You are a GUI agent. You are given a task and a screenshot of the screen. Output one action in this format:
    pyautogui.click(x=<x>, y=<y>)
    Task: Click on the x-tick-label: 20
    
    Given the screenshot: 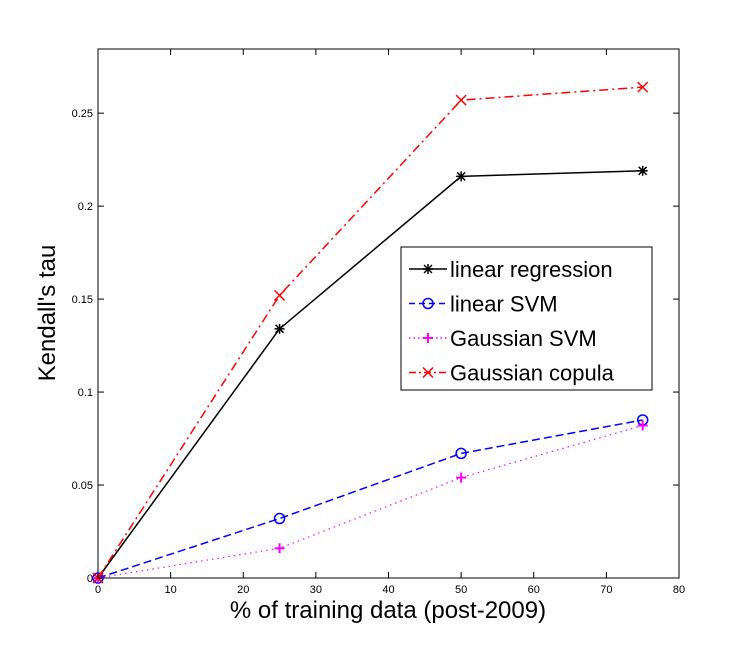 What is the action you would take?
    pyautogui.click(x=243, y=590)
    